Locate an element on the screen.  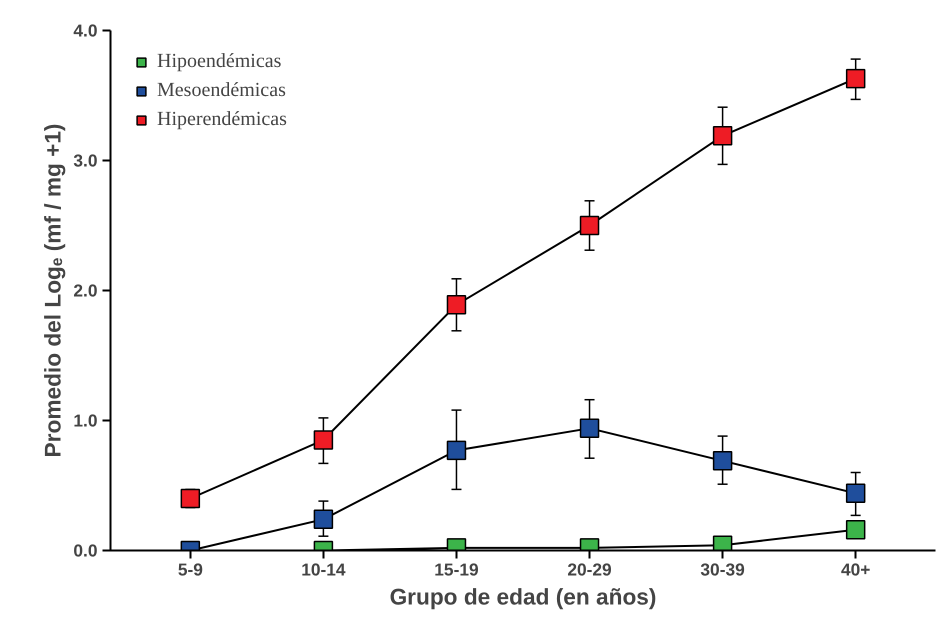
x-tick-label: 5-9 is located at coordinates (190, 570).